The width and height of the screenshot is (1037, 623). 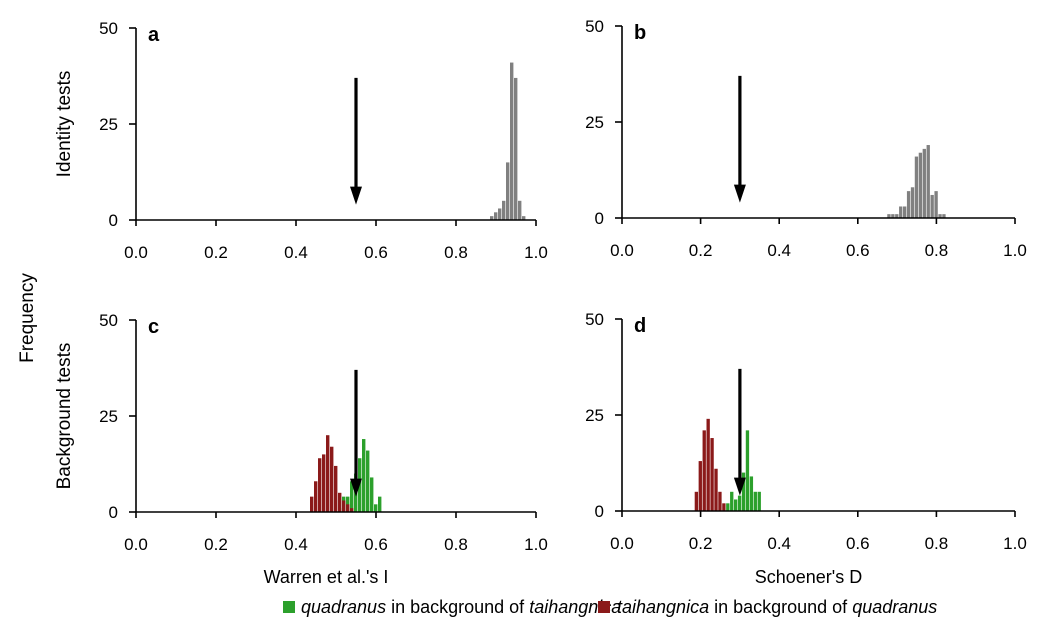 What do you see at coordinates (326, 577) in the screenshot?
I see `x-axis-title-c: Warren et al.'s I` at bounding box center [326, 577].